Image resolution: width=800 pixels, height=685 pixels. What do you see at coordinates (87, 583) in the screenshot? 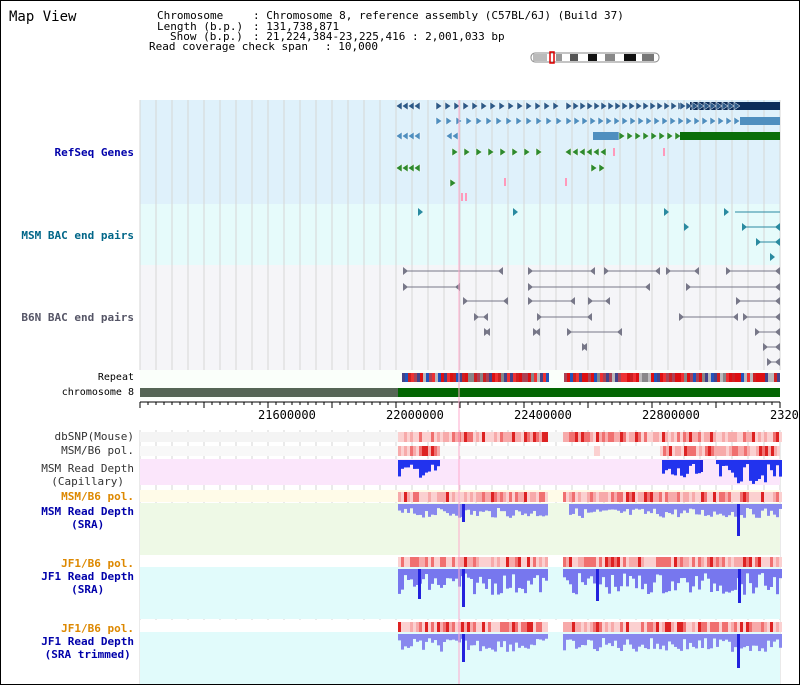
I see `track-label-jf1-read-depth-sra: JF1 Read Depth (SRA)` at bounding box center [87, 583].